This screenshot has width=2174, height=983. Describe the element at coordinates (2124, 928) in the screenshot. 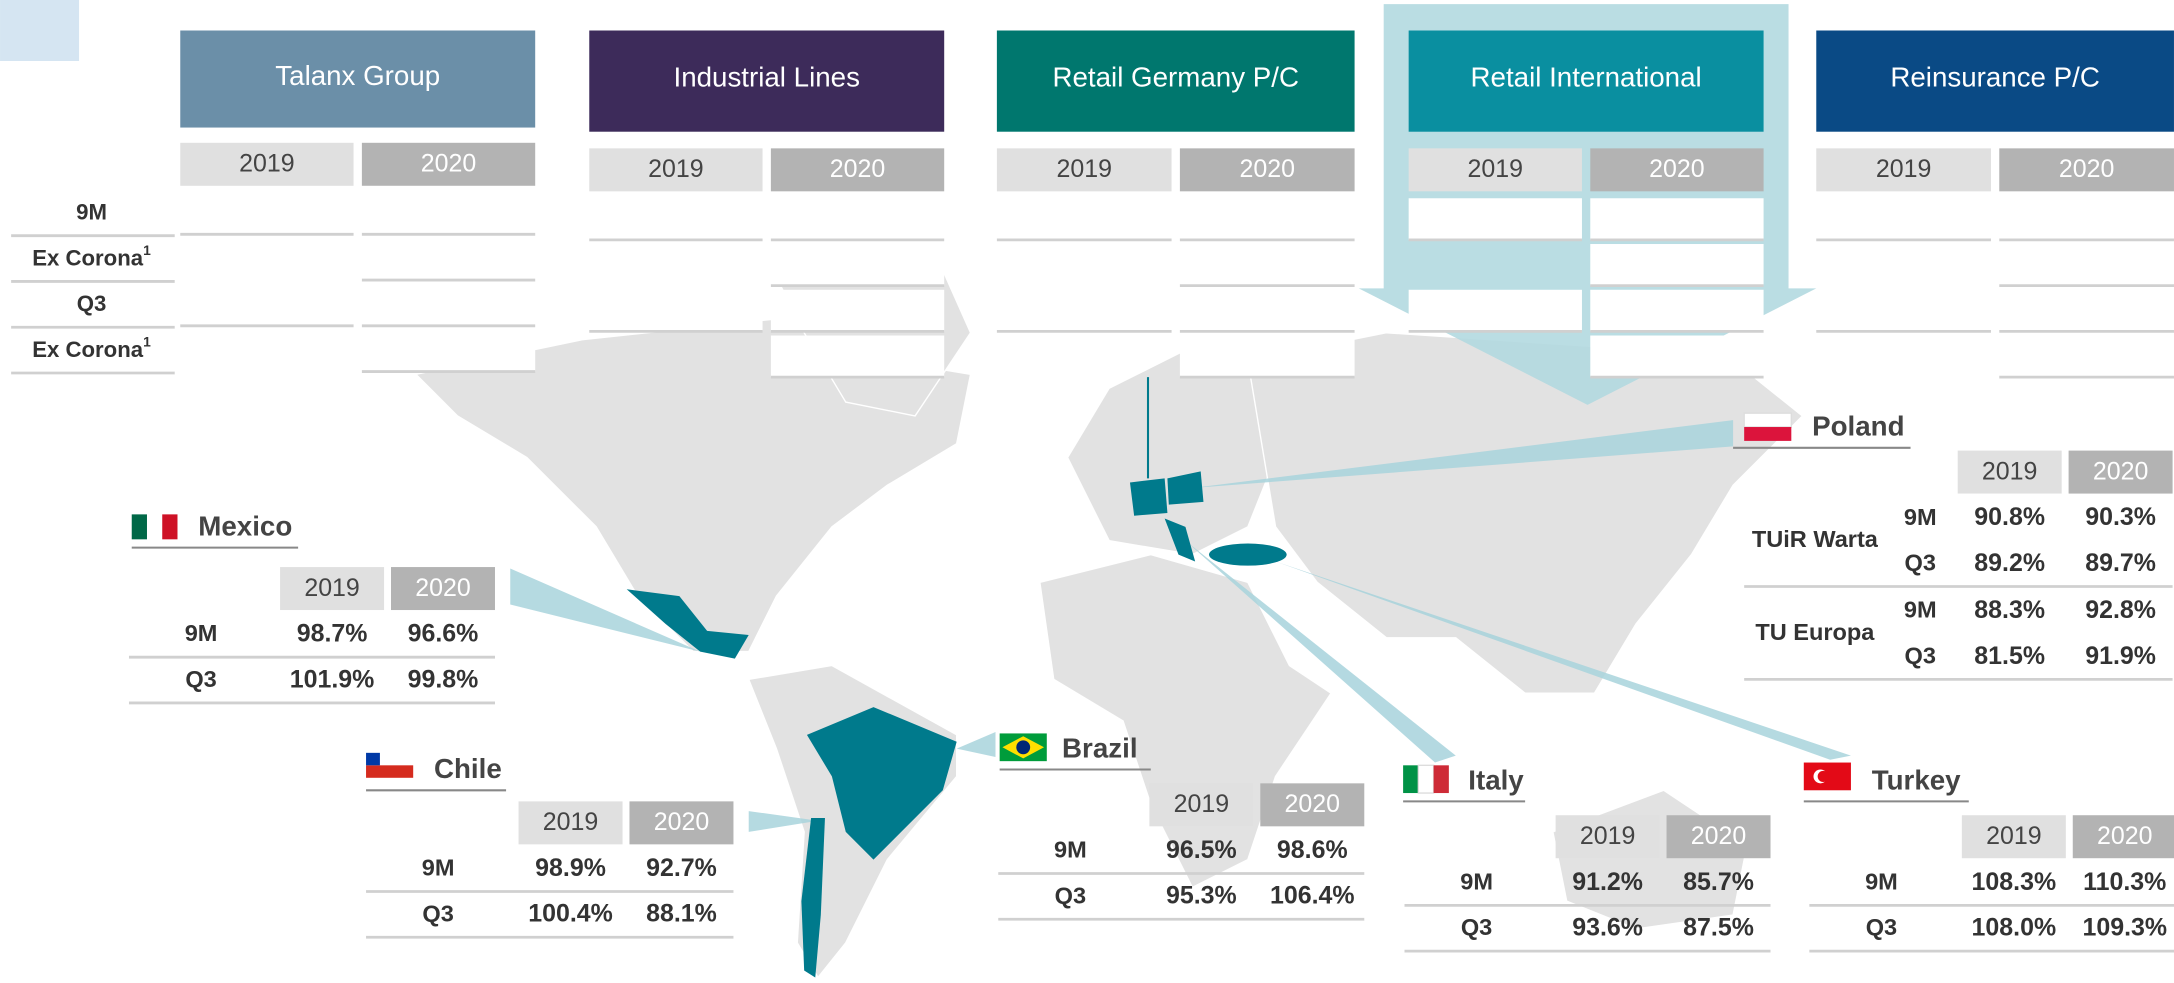

I see `value: 109.3%` at that location.